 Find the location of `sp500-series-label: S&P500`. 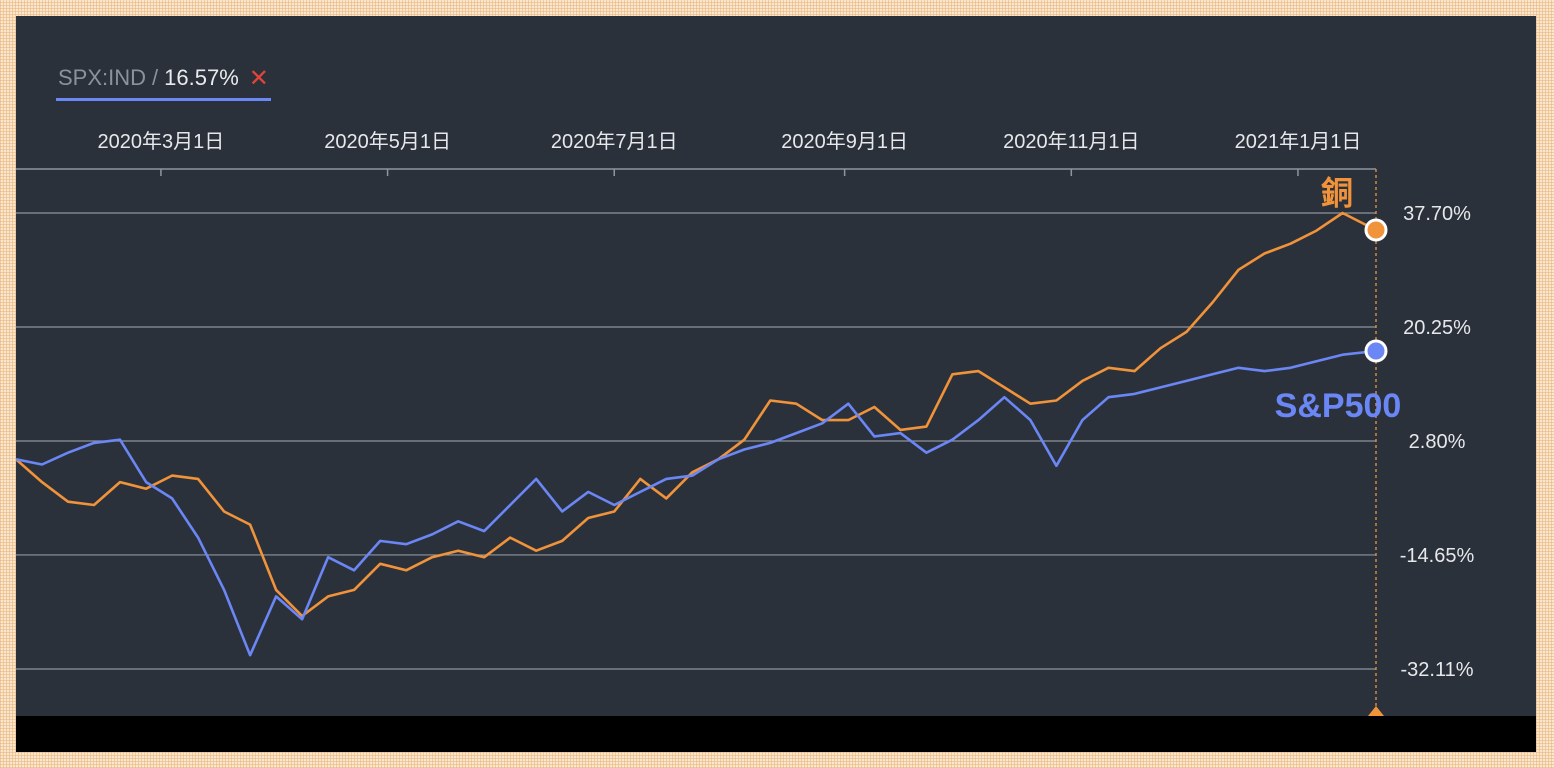

sp500-series-label: S&P500 is located at coordinates (1338, 406).